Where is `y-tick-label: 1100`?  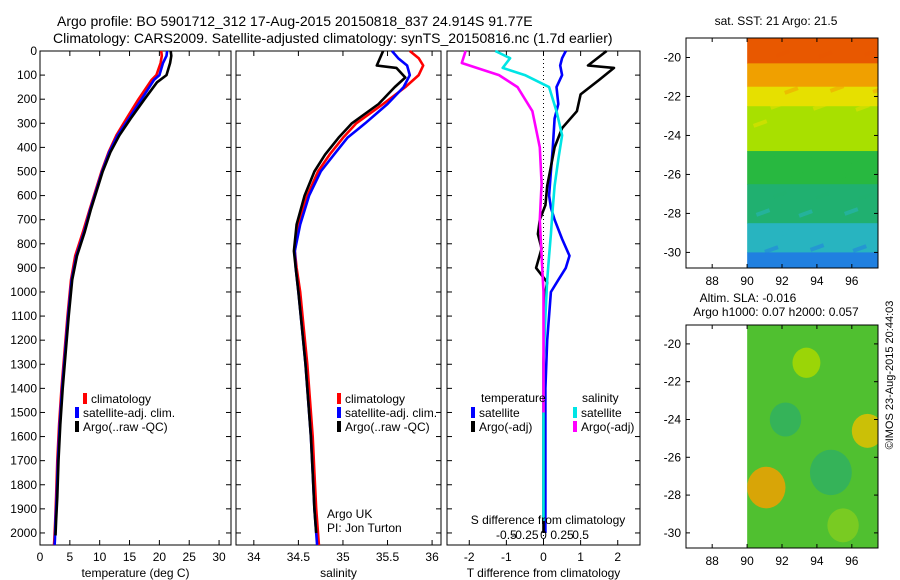
y-tick-label: 1100 is located at coordinates (24, 316).